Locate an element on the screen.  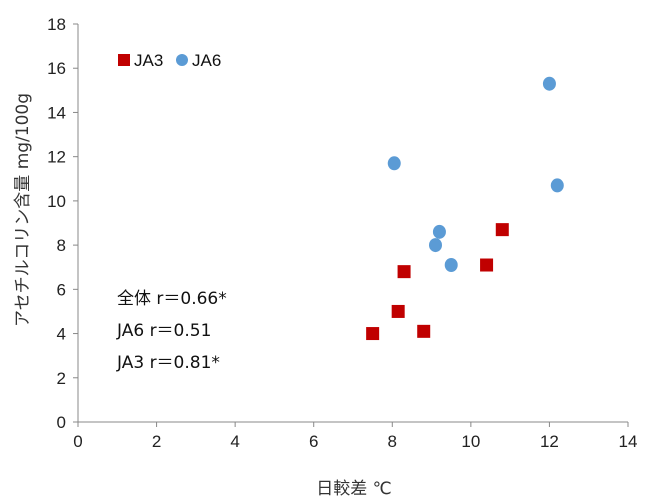
x-axis-ticks: 0 2 4 6 8 10 12 14 is located at coordinates (355, 436).